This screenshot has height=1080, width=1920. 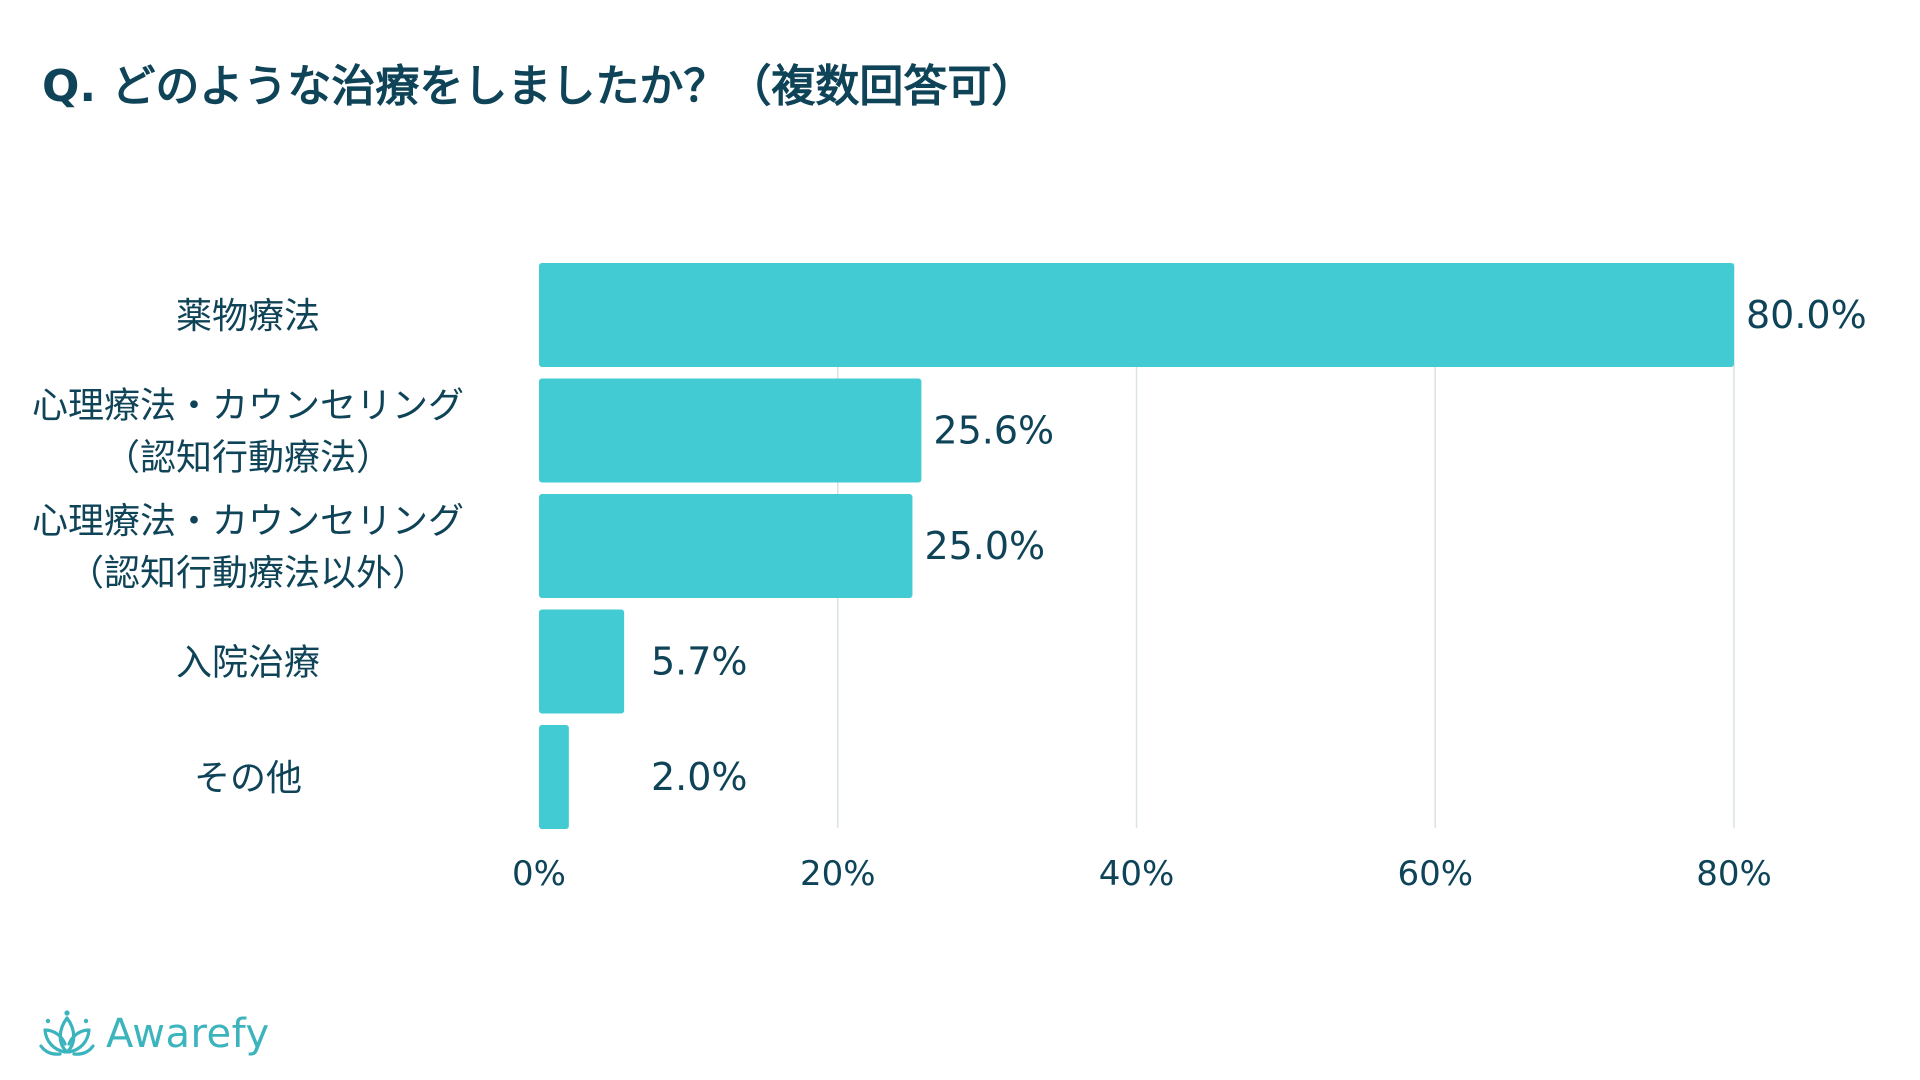 I want to click on category-label-line: 入院治療, so click(x=248, y=663).